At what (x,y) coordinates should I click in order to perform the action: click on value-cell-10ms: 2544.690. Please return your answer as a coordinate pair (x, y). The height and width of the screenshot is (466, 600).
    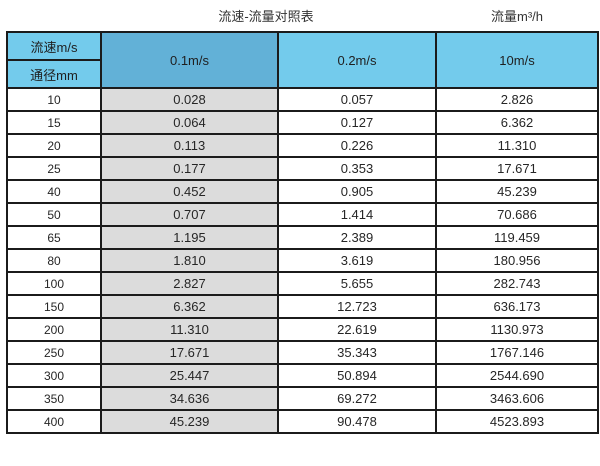
    Looking at the image, I should click on (517, 375).